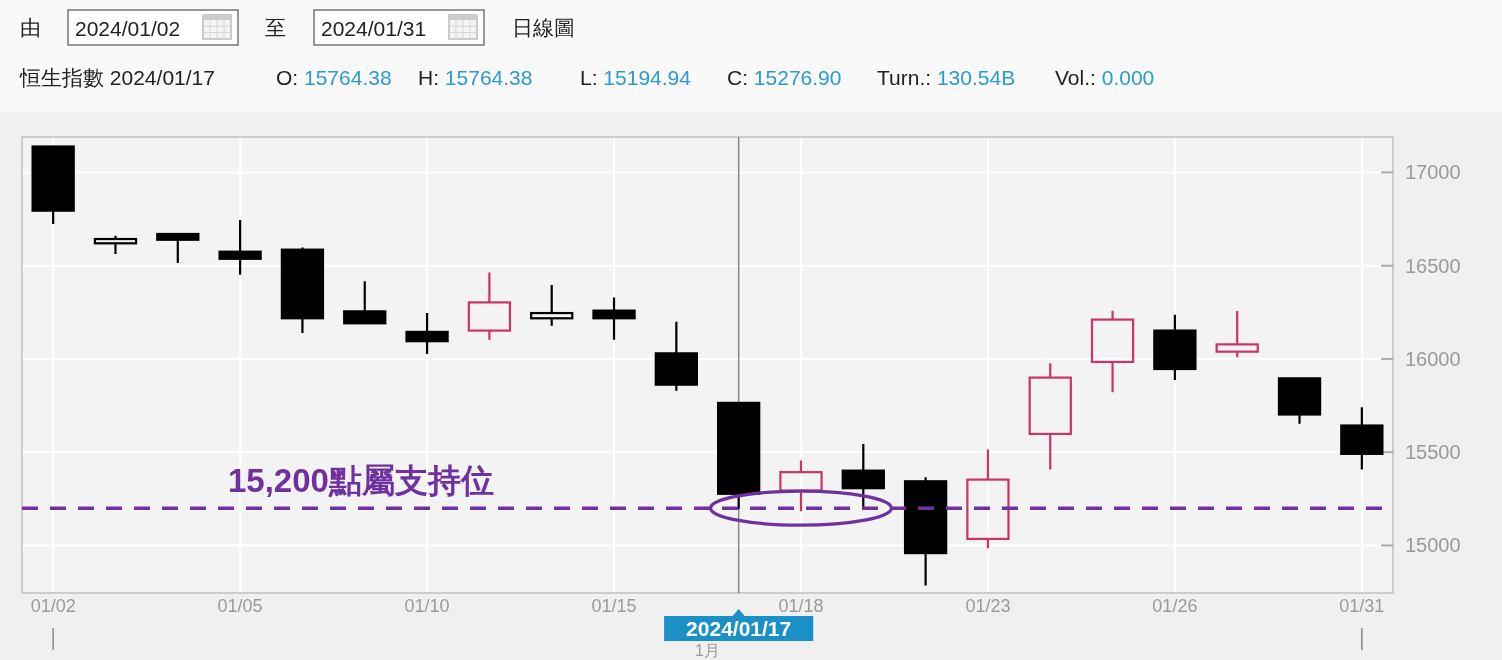 This screenshot has width=1502, height=660. I want to click on text: O: 15764.38, so click(334, 77).